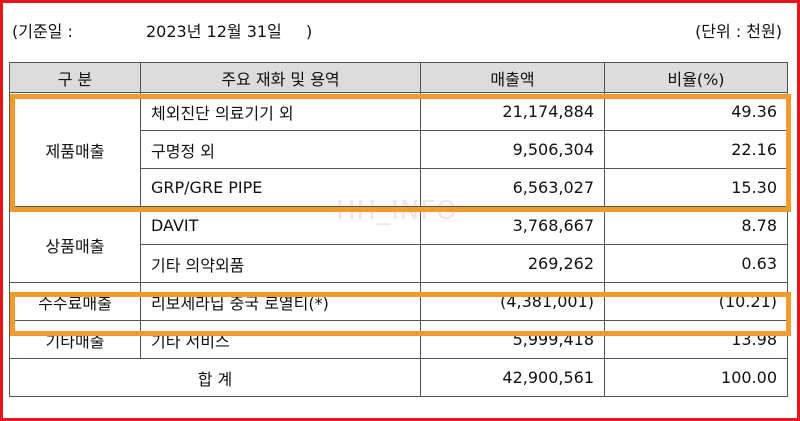  Describe the element at coordinates (280, 149) in the screenshot. I see `item-cell: 구명정 외` at that location.